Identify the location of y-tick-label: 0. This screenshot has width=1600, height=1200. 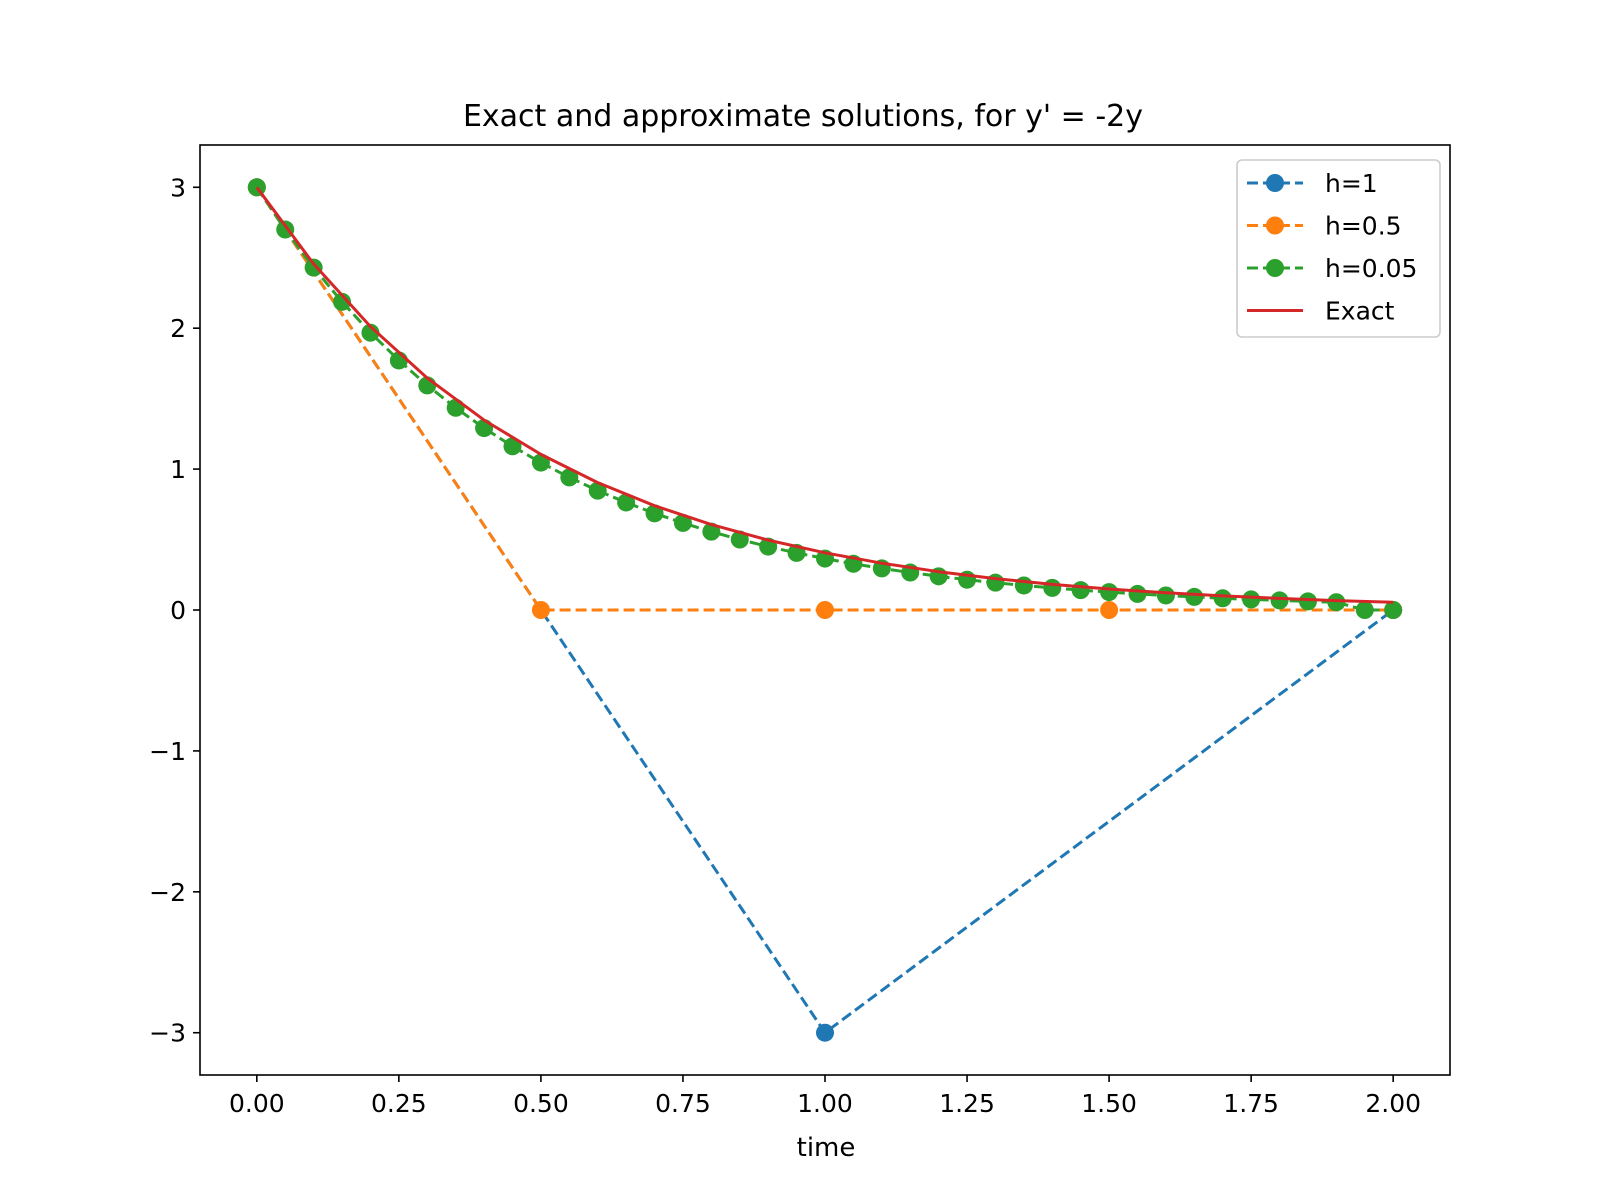
(178, 610).